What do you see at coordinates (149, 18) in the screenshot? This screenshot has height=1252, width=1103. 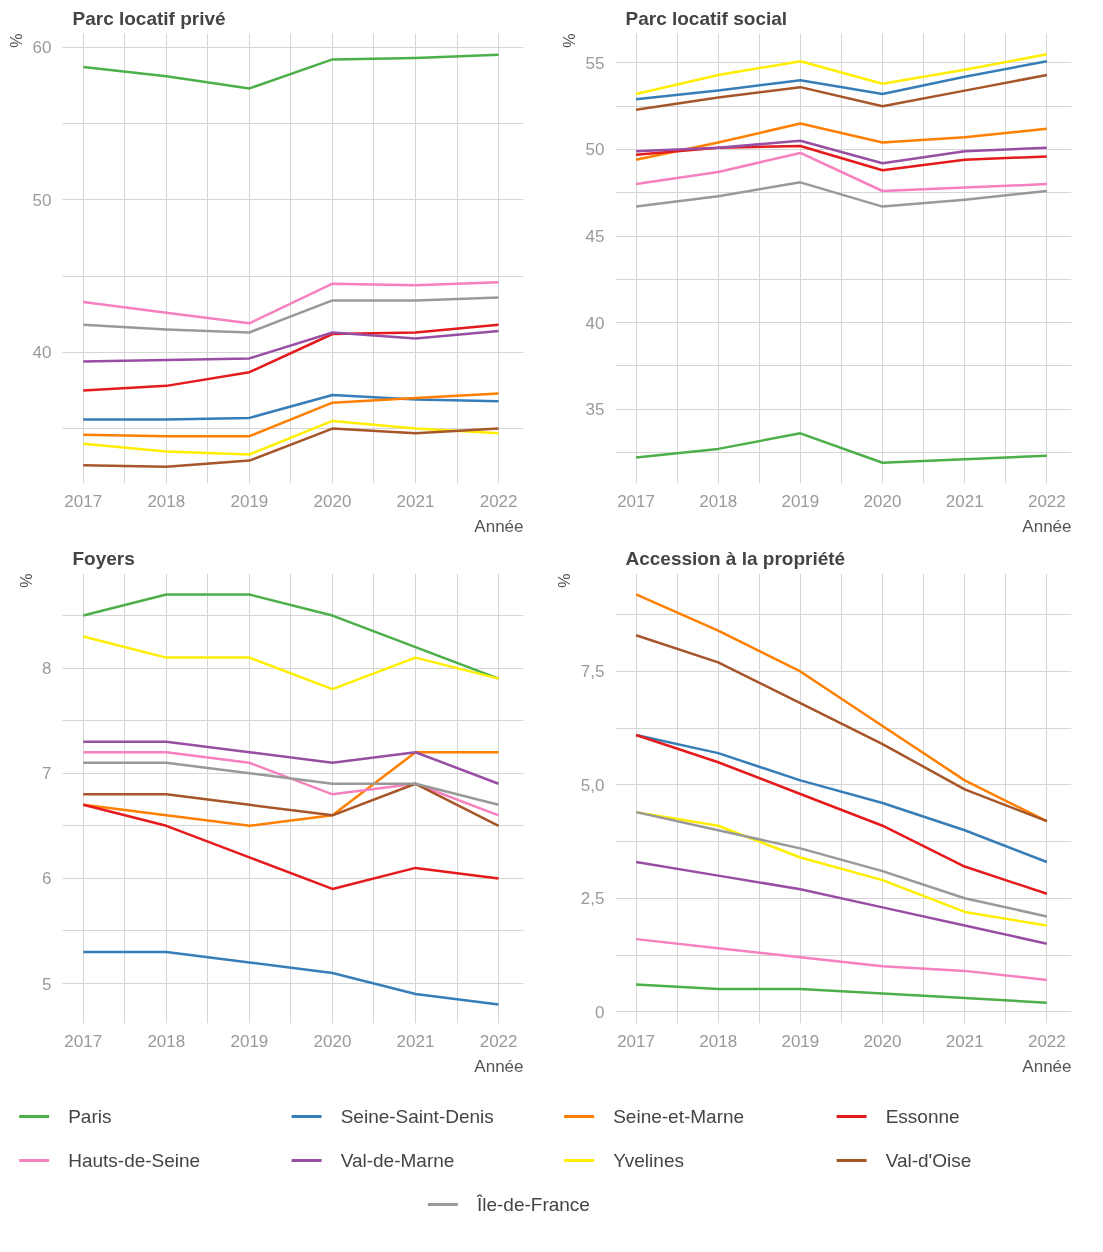 I see `chart-title: Parc locatif privé` at bounding box center [149, 18].